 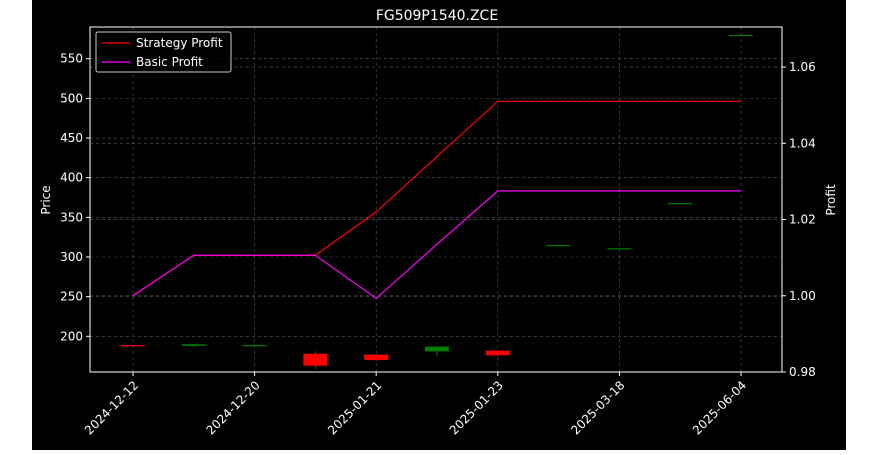 I want to click on x-tick-label: 2025-01-23, so click(x=476, y=407).